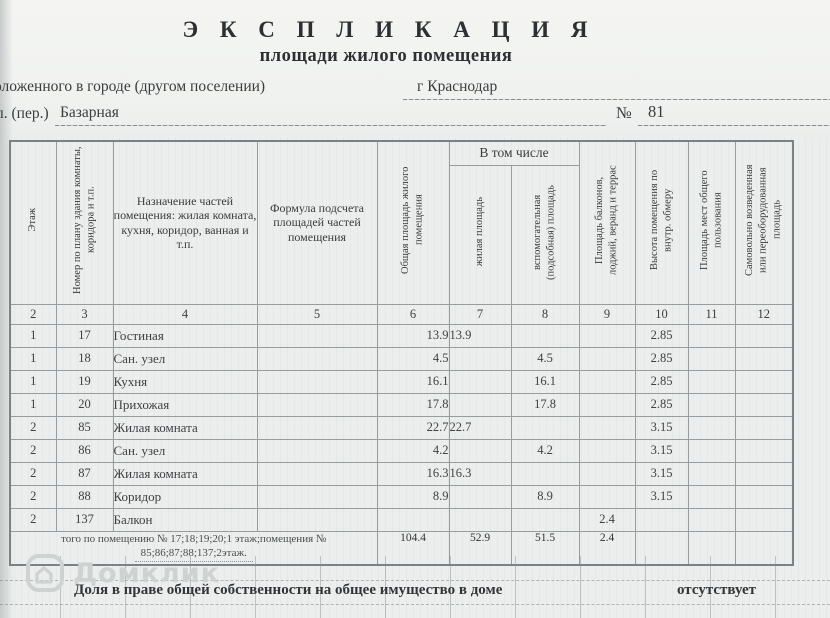  Describe the element at coordinates (331, 125) in the screenshot. I see `street-underline` at that location.